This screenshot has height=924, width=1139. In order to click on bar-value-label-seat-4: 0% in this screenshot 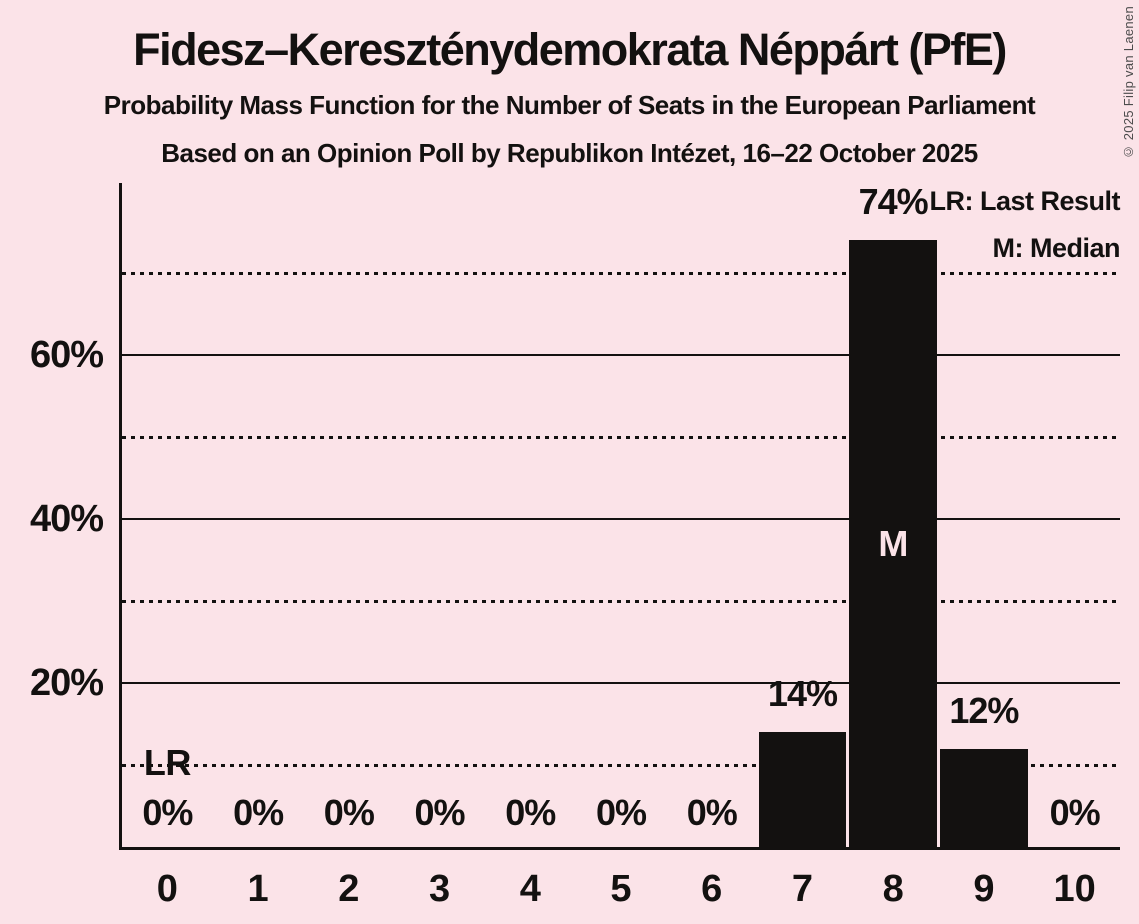, I will do `click(530, 812)`.